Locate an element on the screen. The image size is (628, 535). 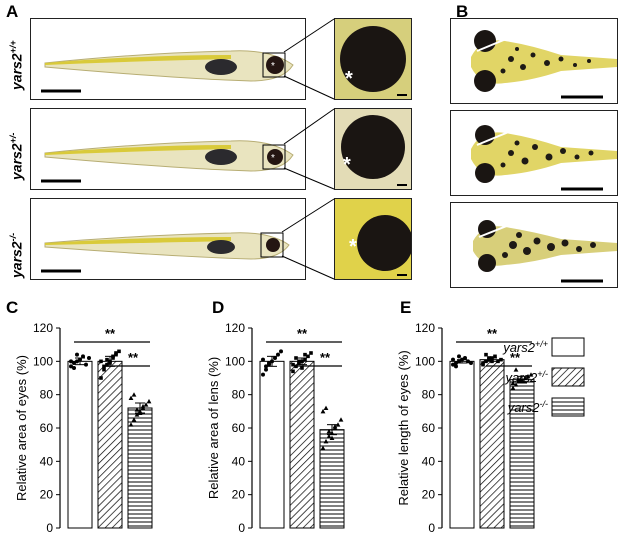
larva-dorsal-drawing is located at coordinates (544, 64).